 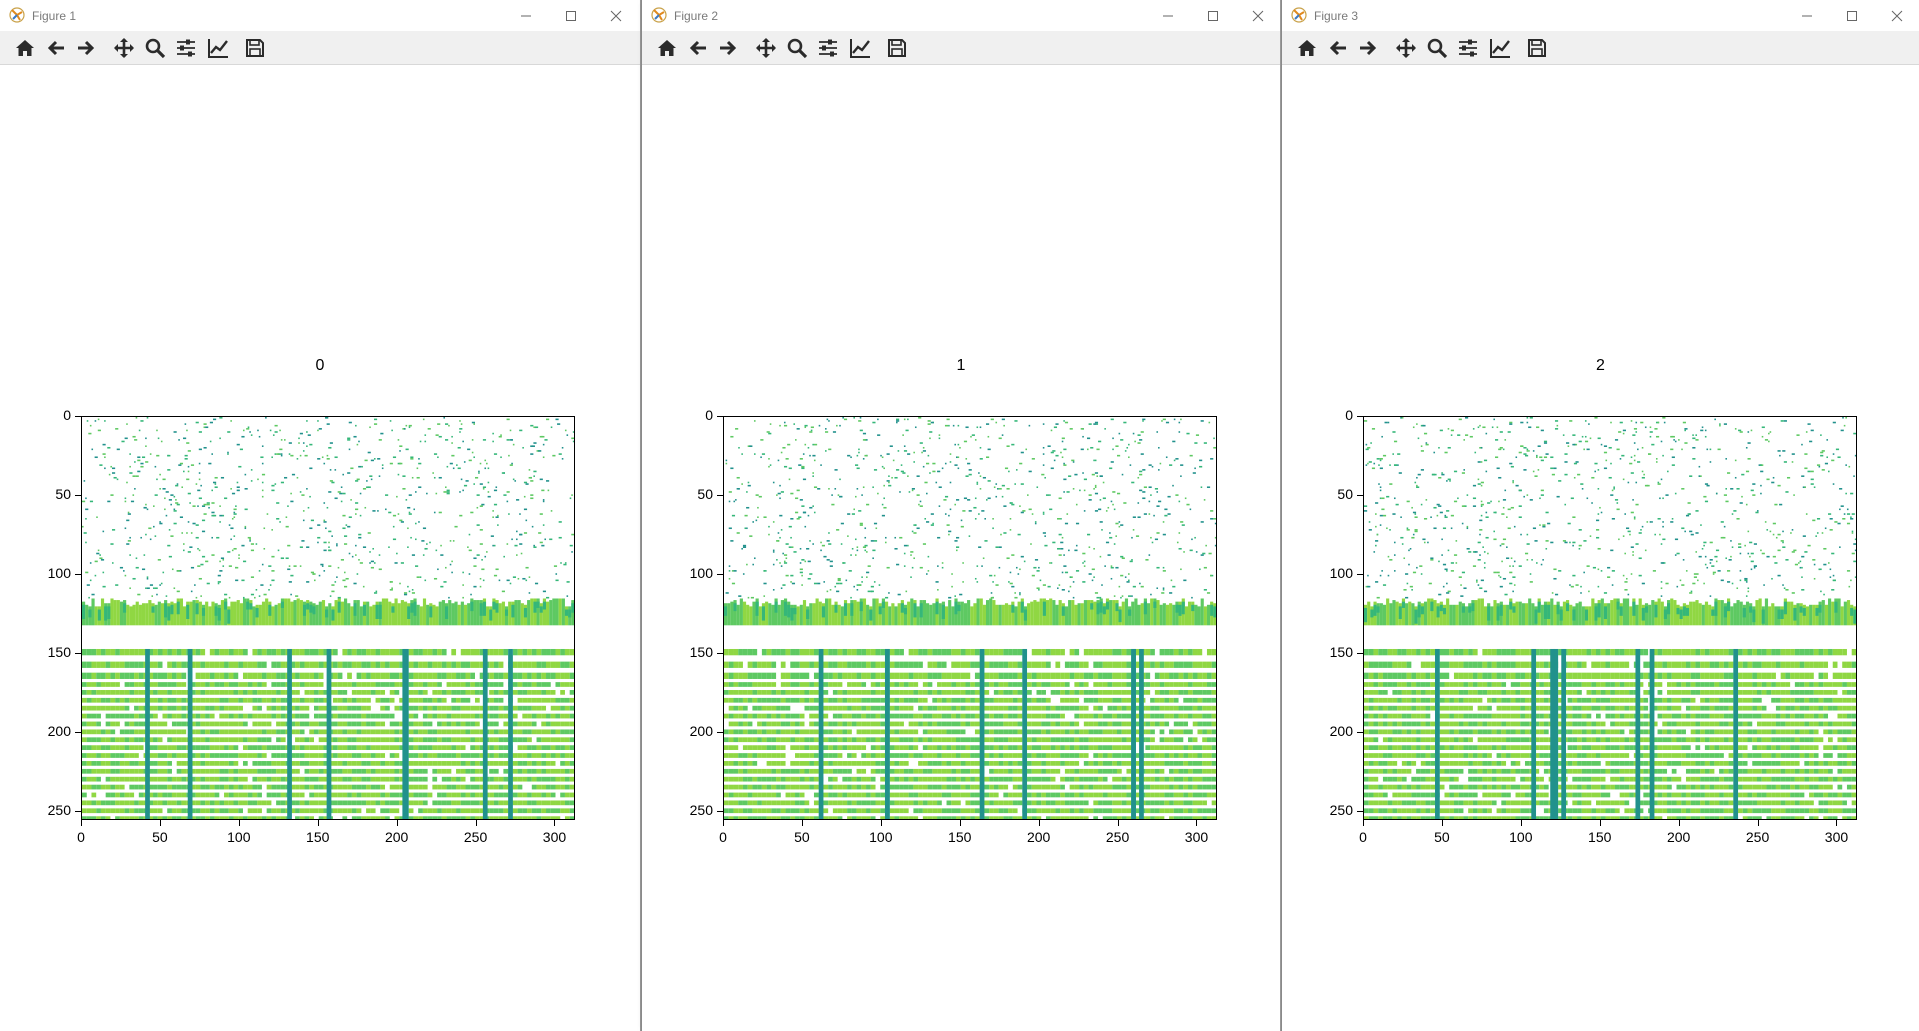 I want to click on y-tick-label: 100, so click(x=59, y=572).